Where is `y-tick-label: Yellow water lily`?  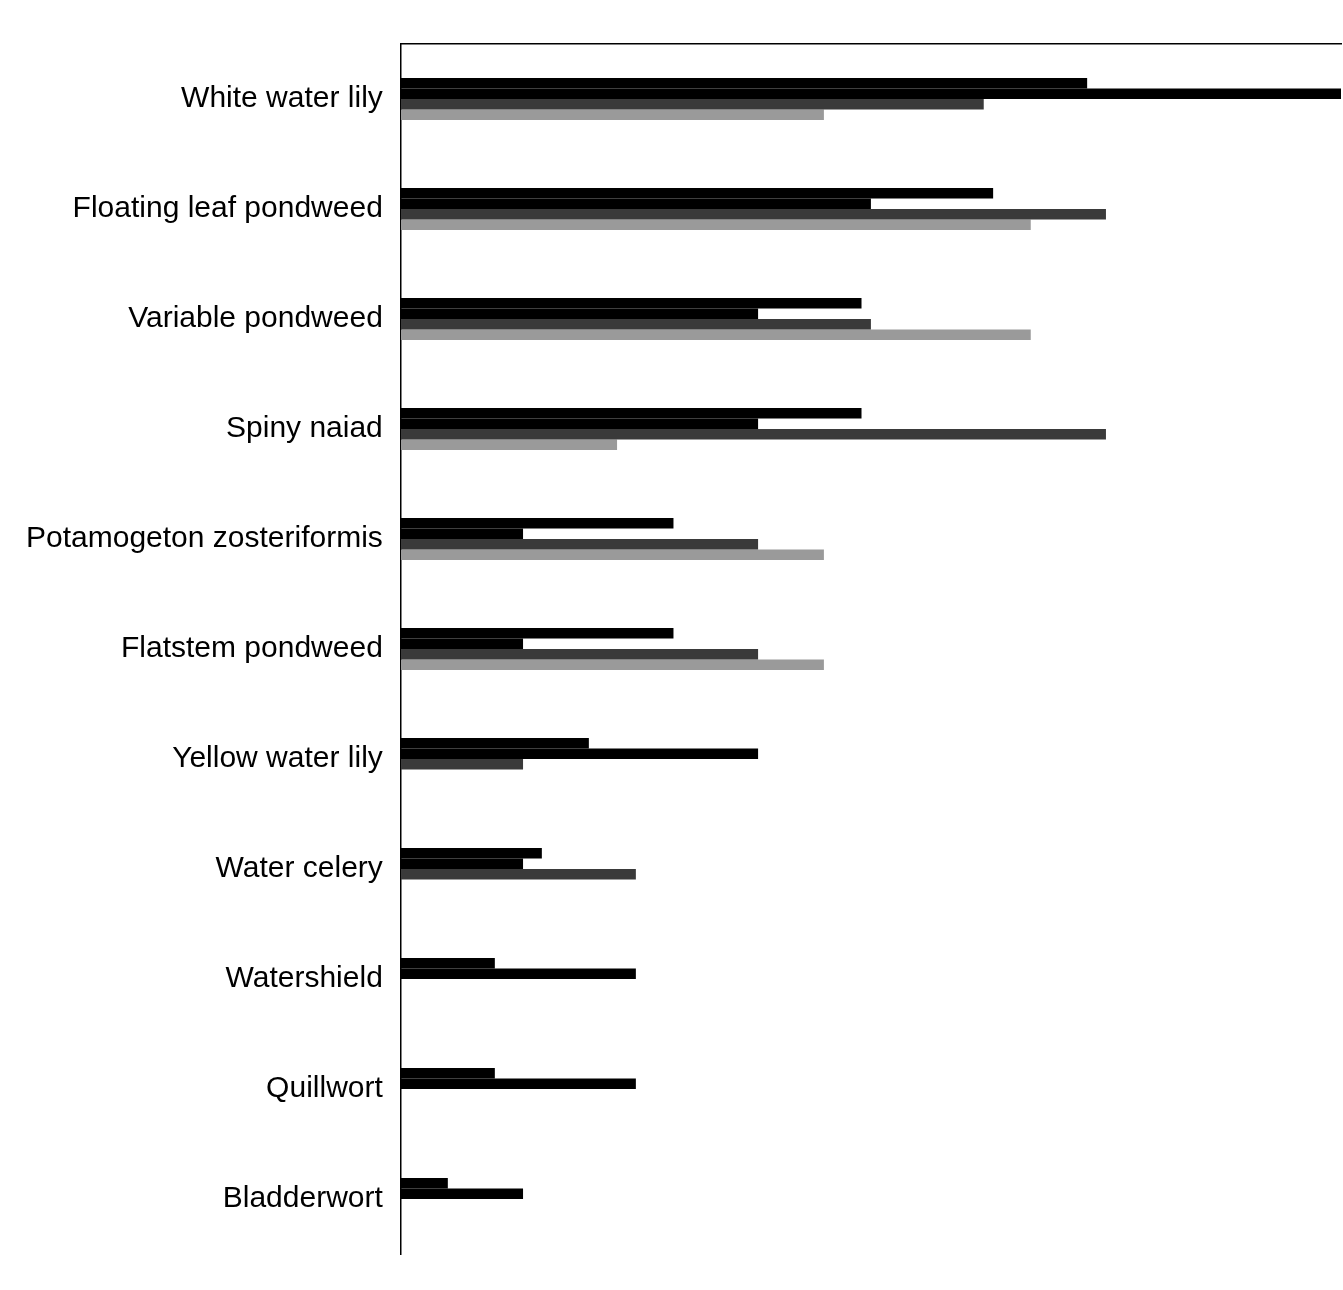 y-tick-label: Yellow water lily is located at coordinates (277, 757).